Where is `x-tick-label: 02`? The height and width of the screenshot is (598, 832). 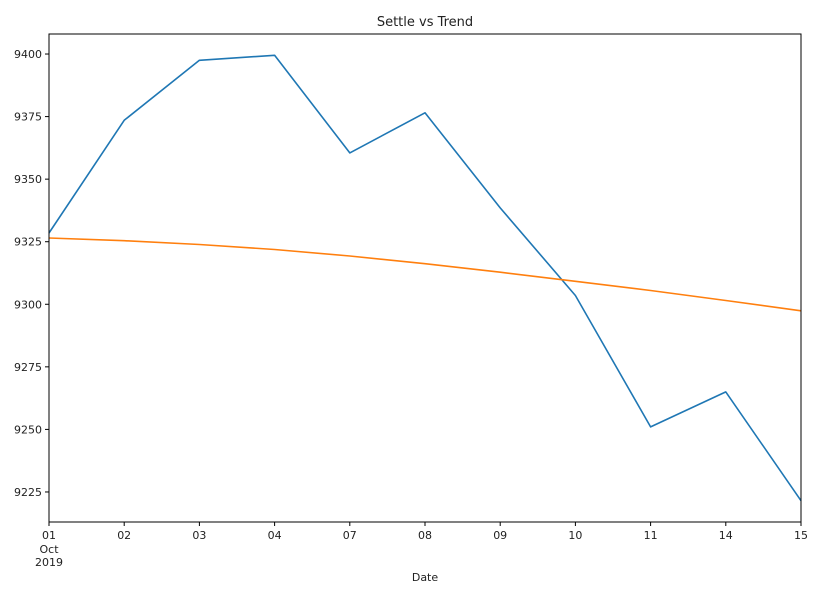 x-tick-label: 02 is located at coordinates (124, 535).